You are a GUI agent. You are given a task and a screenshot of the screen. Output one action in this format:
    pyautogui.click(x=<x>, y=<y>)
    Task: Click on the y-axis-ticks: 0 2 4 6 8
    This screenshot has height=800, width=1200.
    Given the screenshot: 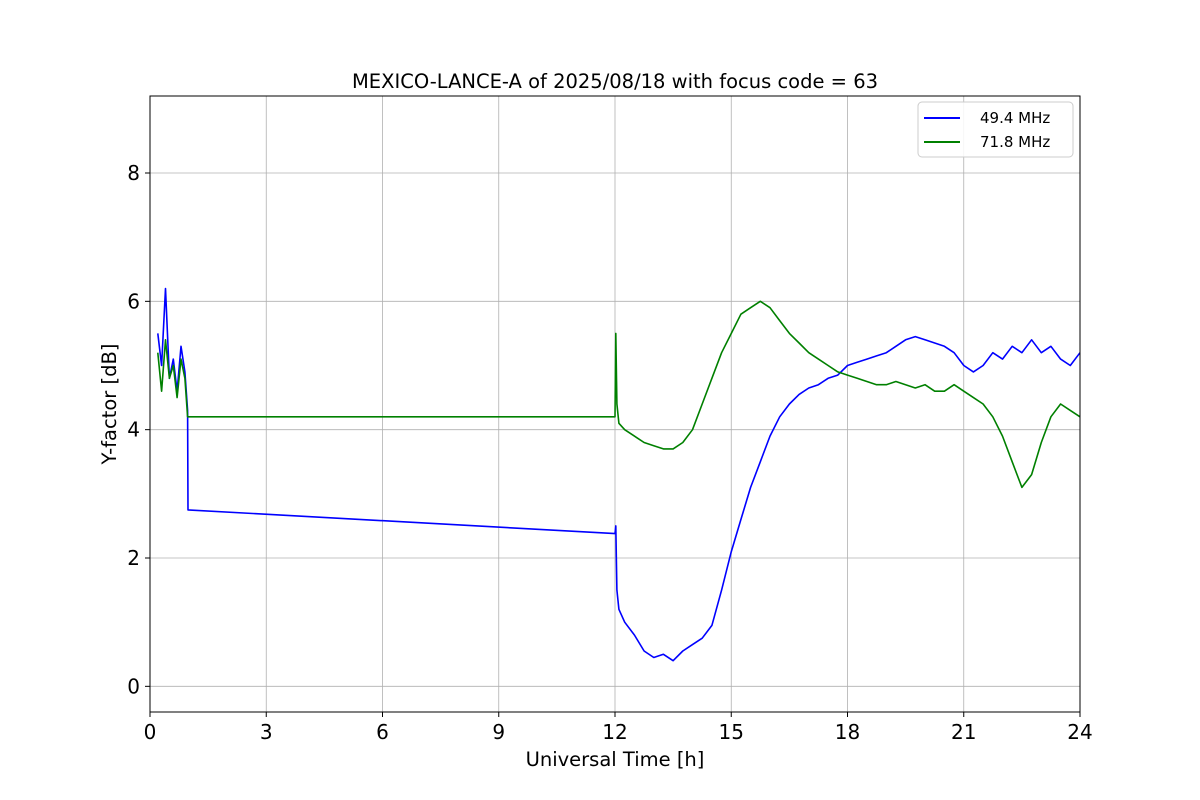 What is the action you would take?
    pyautogui.click(x=138, y=429)
    